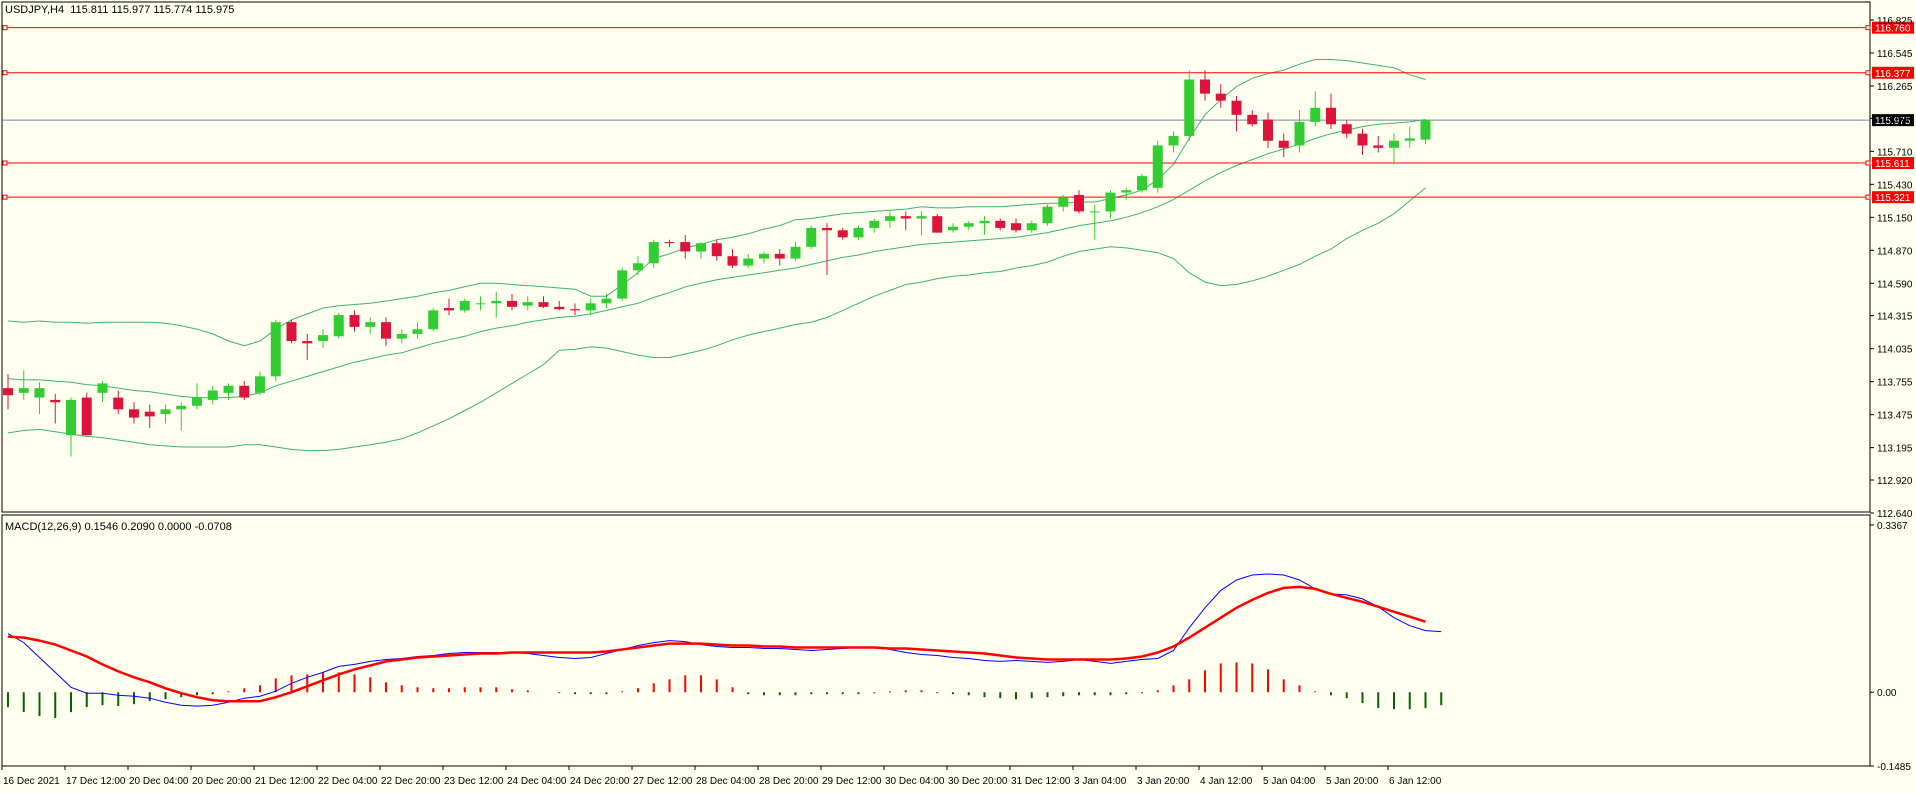  What do you see at coordinates (31, 781) in the screenshot?
I see `time-tick-label: 16 Dec 2021` at bounding box center [31, 781].